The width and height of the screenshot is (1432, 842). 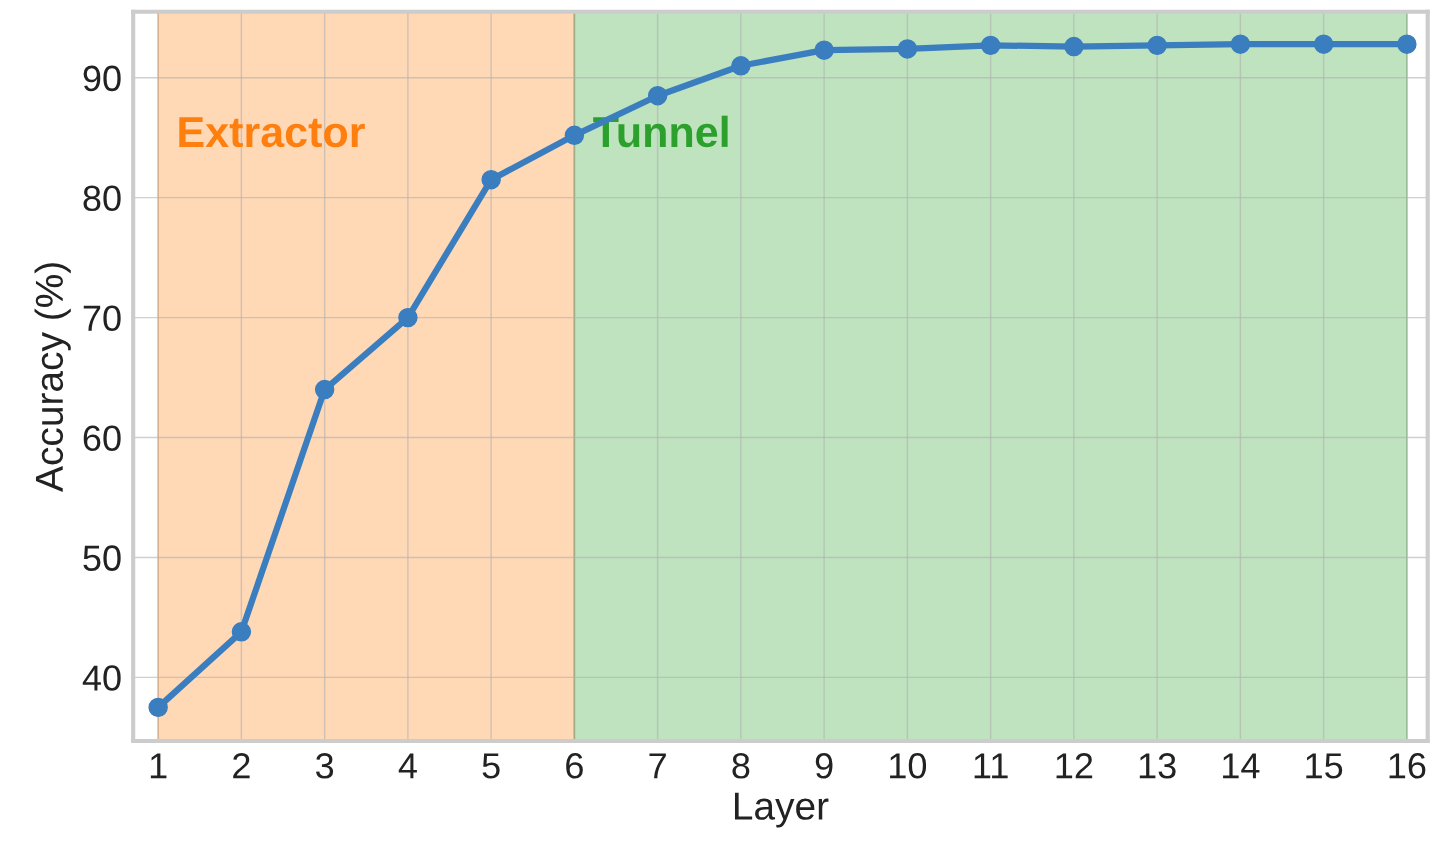 What do you see at coordinates (660, 131) in the screenshot?
I see `band-label: Tunnel` at bounding box center [660, 131].